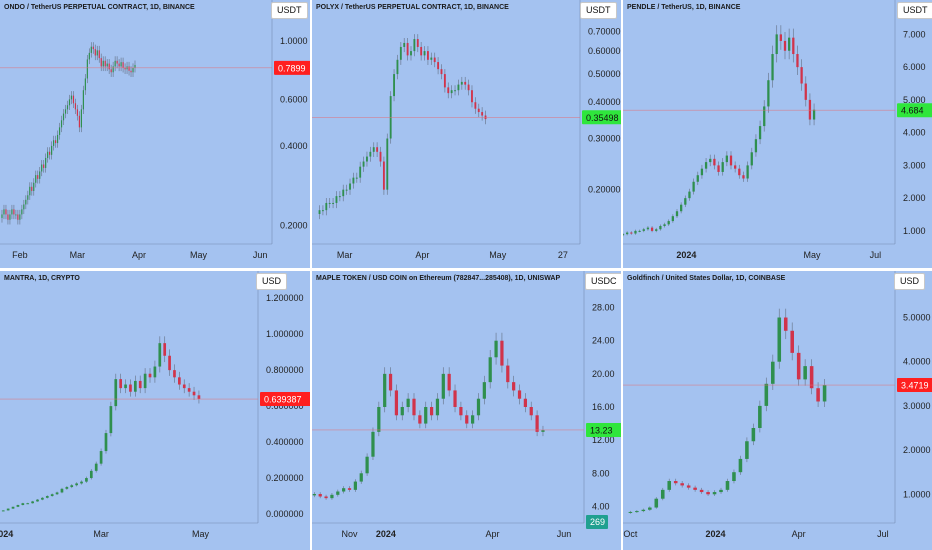 The height and width of the screenshot is (550, 932). What do you see at coordinates (883, 534) in the screenshot?
I see `x-tick-label: Jul` at bounding box center [883, 534].